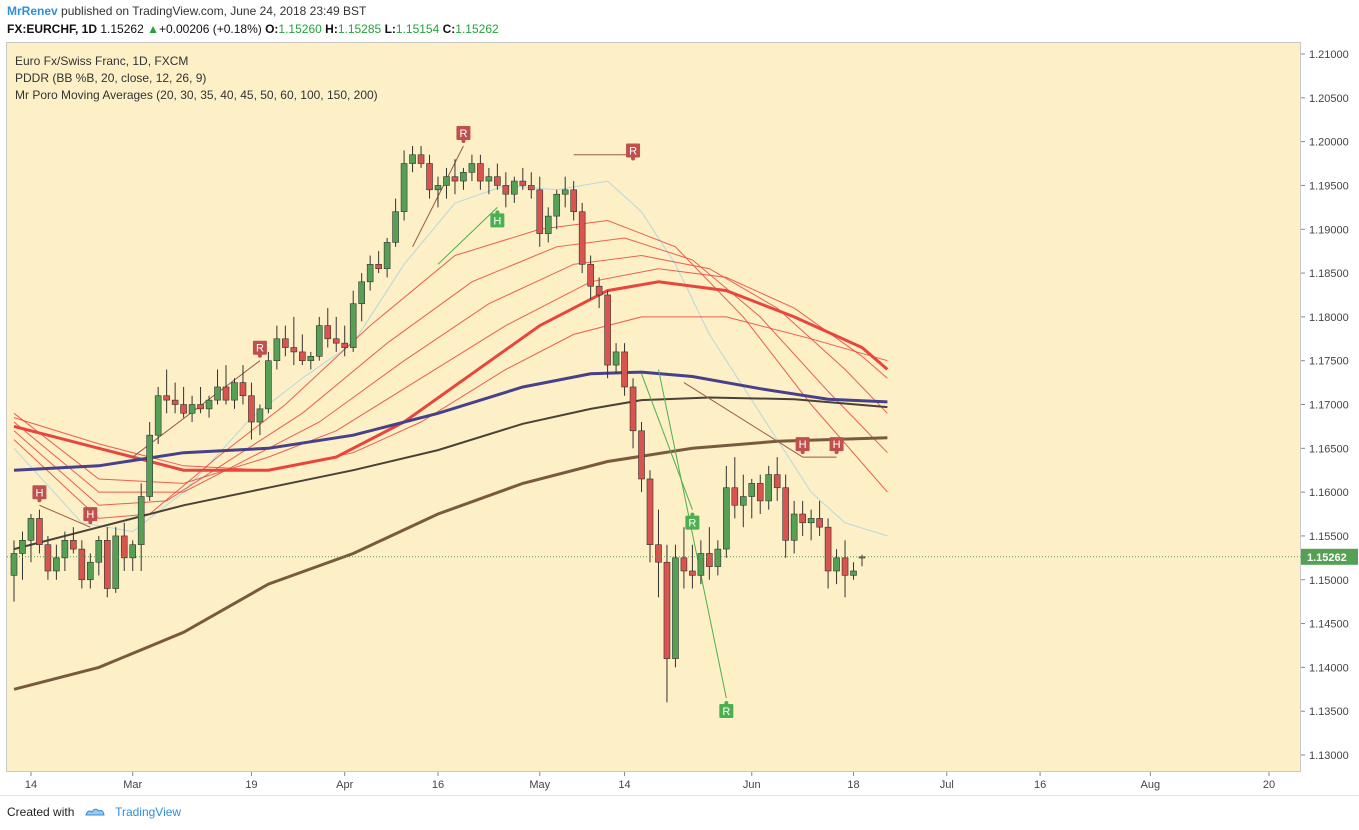 This screenshot has height=830, width=1359. What do you see at coordinates (32, 11) in the screenshot?
I see `author-link: MrRenev` at bounding box center [32, 11].